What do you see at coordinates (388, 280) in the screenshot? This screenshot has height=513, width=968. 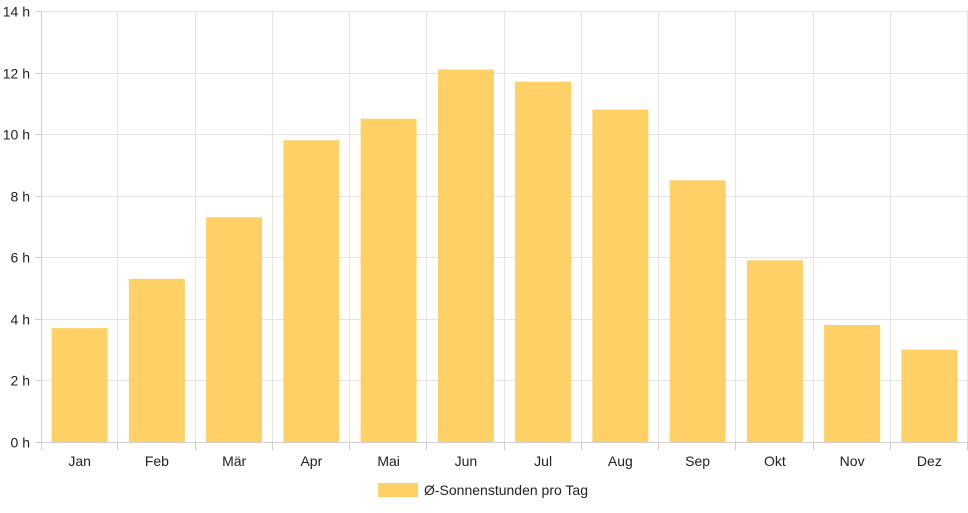 I see `bar-mai` at bounding box center [388, 280].